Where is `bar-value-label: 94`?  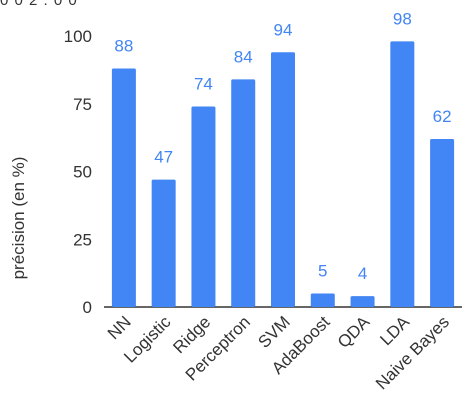 bar-value-label: 94 is located at coordinates (283, 29).